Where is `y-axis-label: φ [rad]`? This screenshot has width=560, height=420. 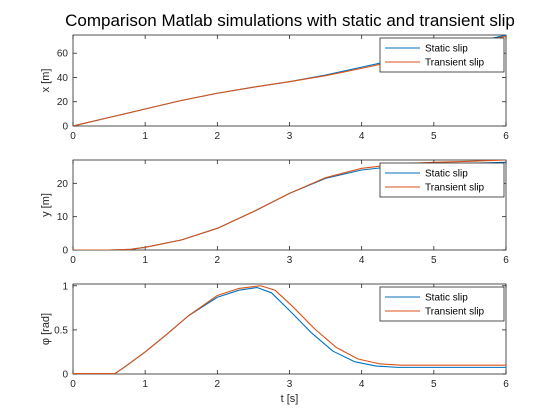
y-axis-label: φ [rad] is located at coordinates (46, 329).